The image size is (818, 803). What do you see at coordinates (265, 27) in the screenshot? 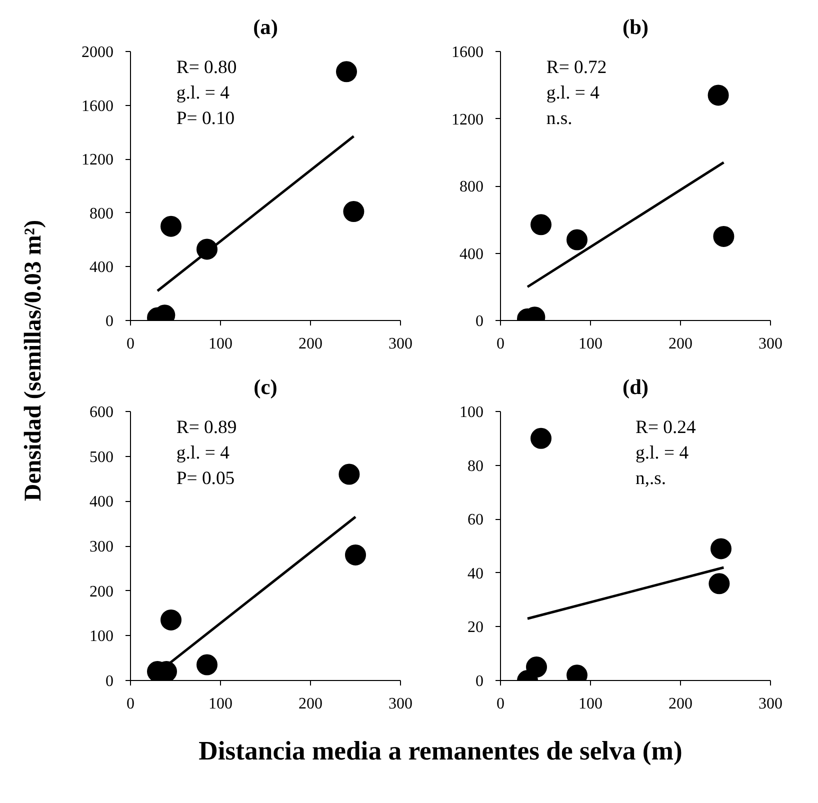
I see `chart-title: (a)` at bounding box center [265, 27].